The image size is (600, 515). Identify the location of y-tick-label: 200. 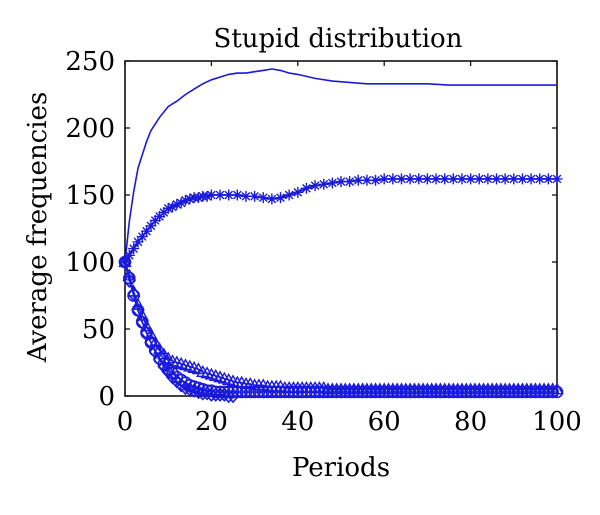
(90, 129).